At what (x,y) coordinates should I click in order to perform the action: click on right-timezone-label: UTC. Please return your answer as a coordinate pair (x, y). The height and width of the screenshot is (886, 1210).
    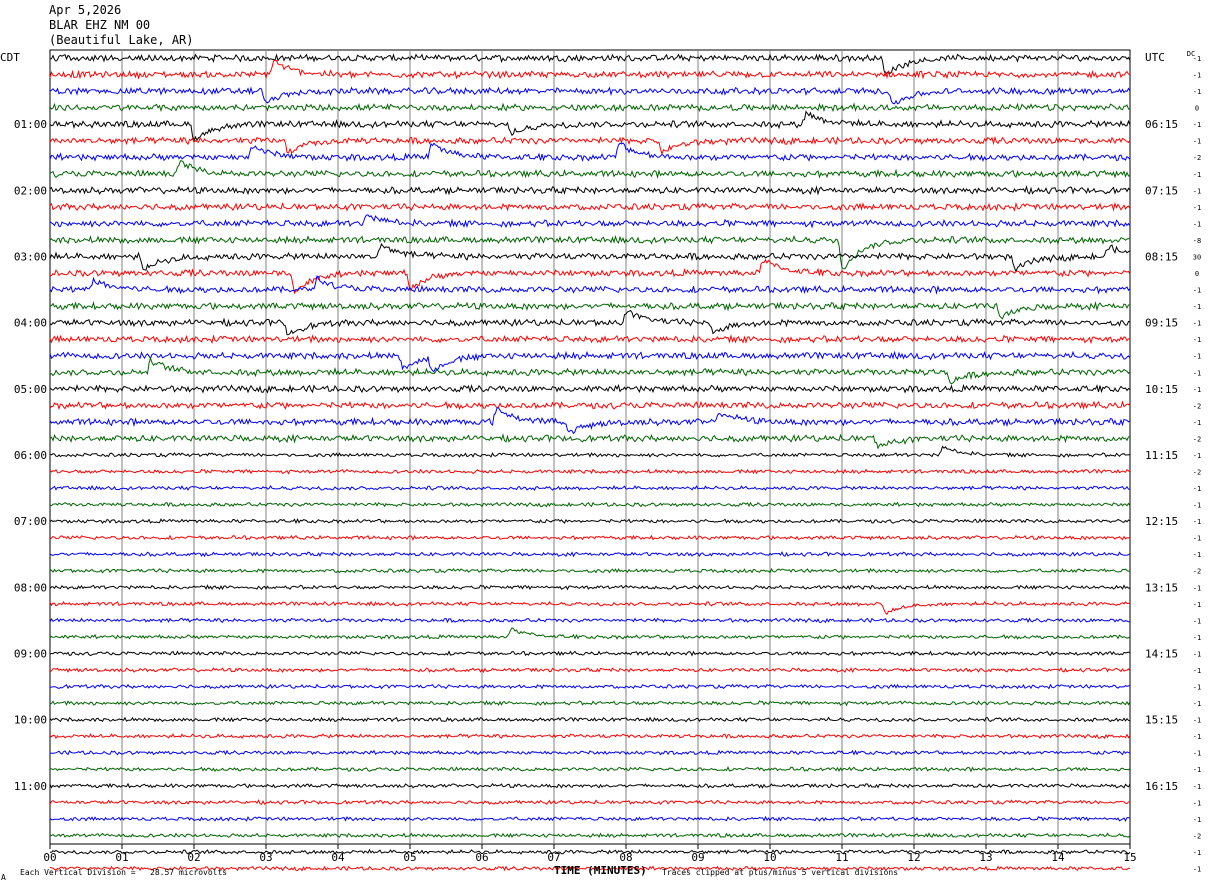
    Looking at the image, I should click on (1155, 57).